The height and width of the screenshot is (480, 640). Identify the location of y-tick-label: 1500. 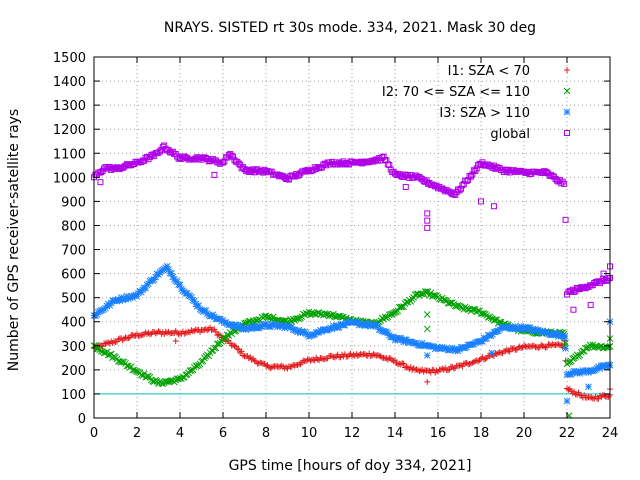
(69, 58).